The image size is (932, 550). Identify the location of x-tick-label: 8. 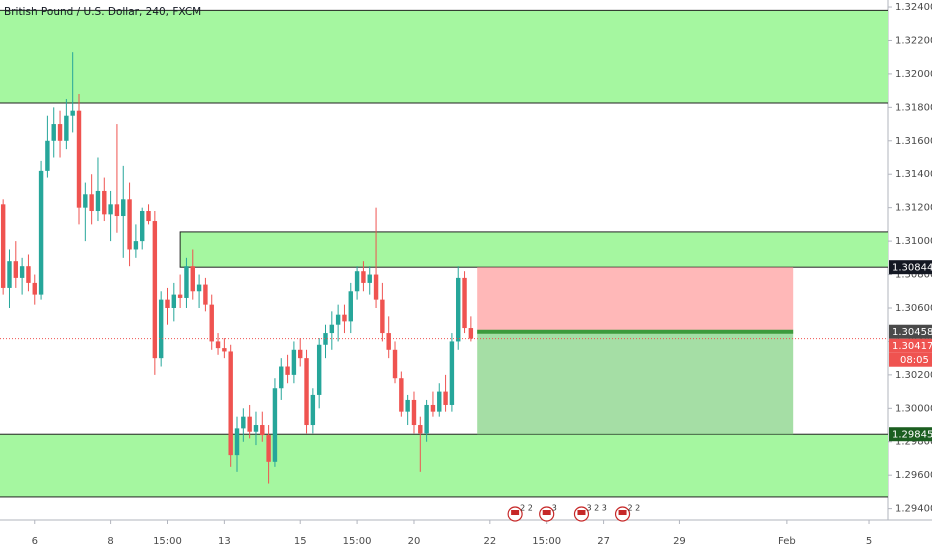
(110, 541).